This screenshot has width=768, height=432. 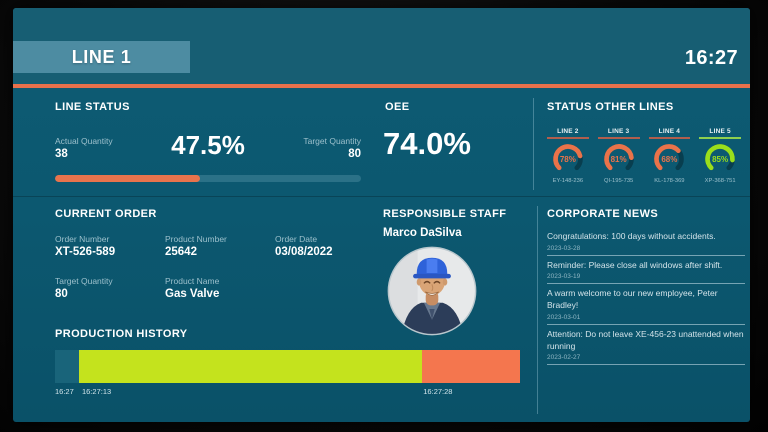 I want to click on news-date: 2023-03-01, so click(x=564, y=317).